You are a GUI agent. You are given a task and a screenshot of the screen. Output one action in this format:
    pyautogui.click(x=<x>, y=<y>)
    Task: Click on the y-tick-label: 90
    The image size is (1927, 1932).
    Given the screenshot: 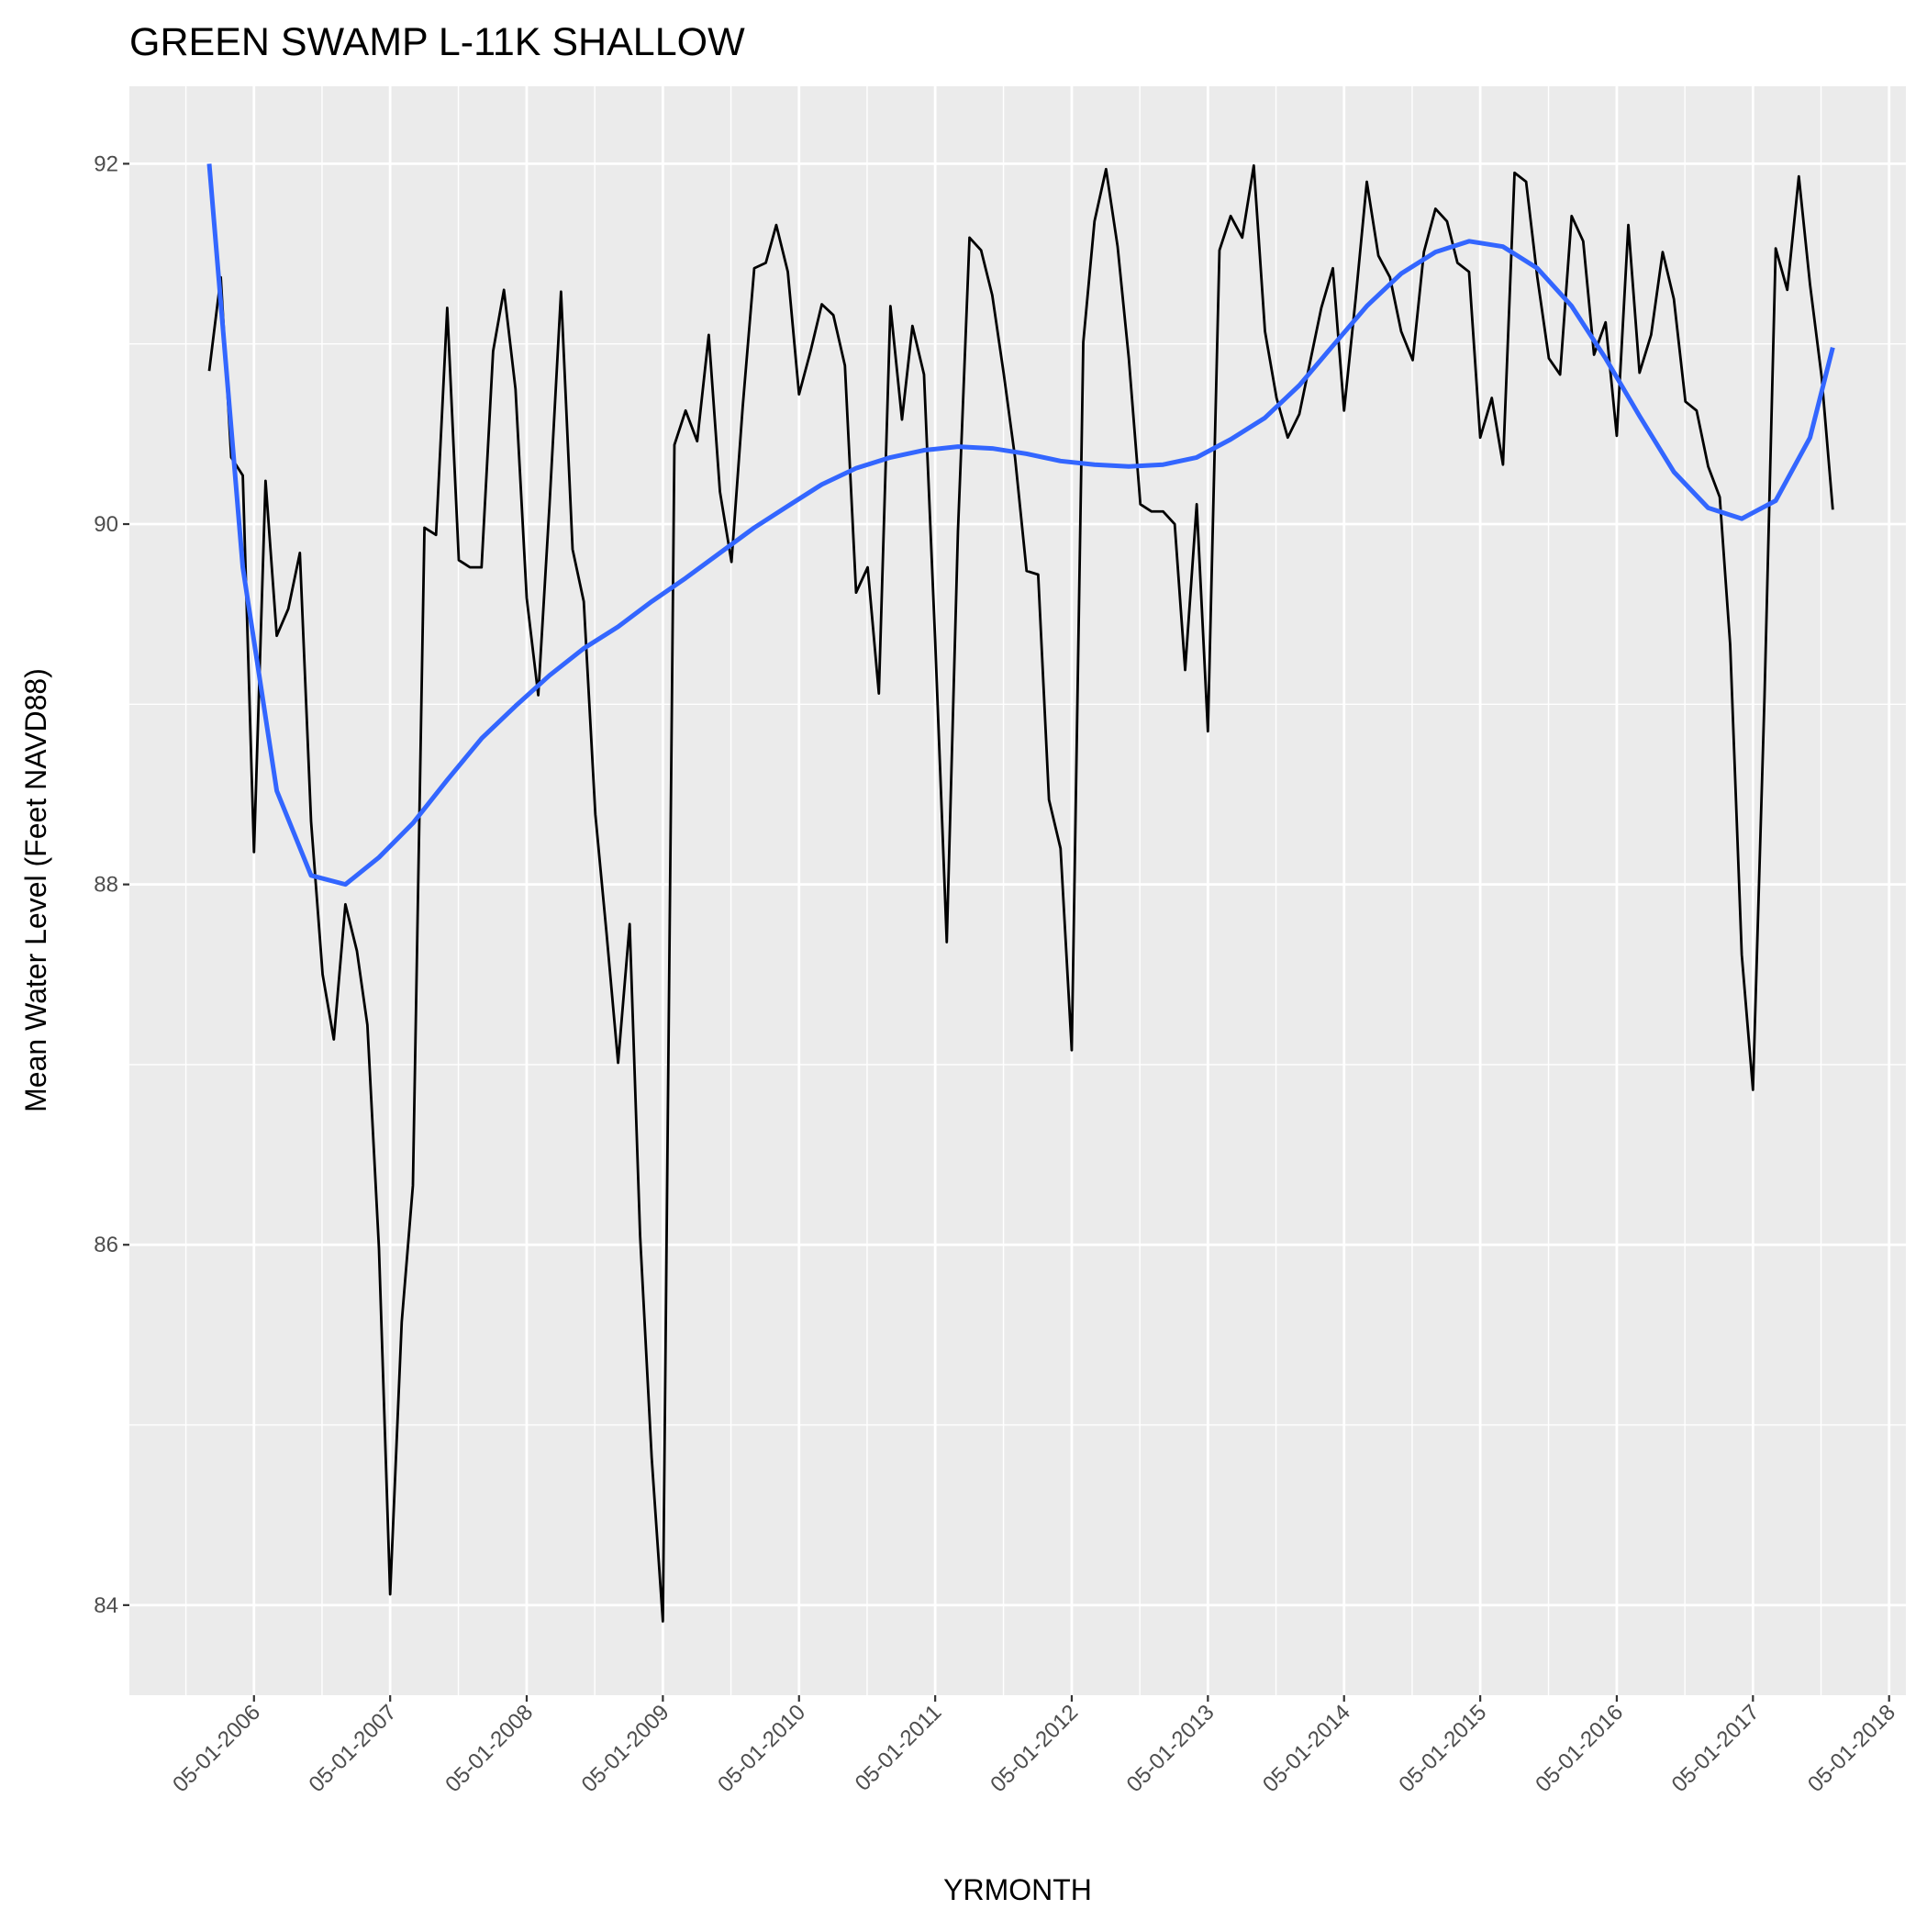 What is the action you would take?
    pyautogui.click(x=106, y=524)
    